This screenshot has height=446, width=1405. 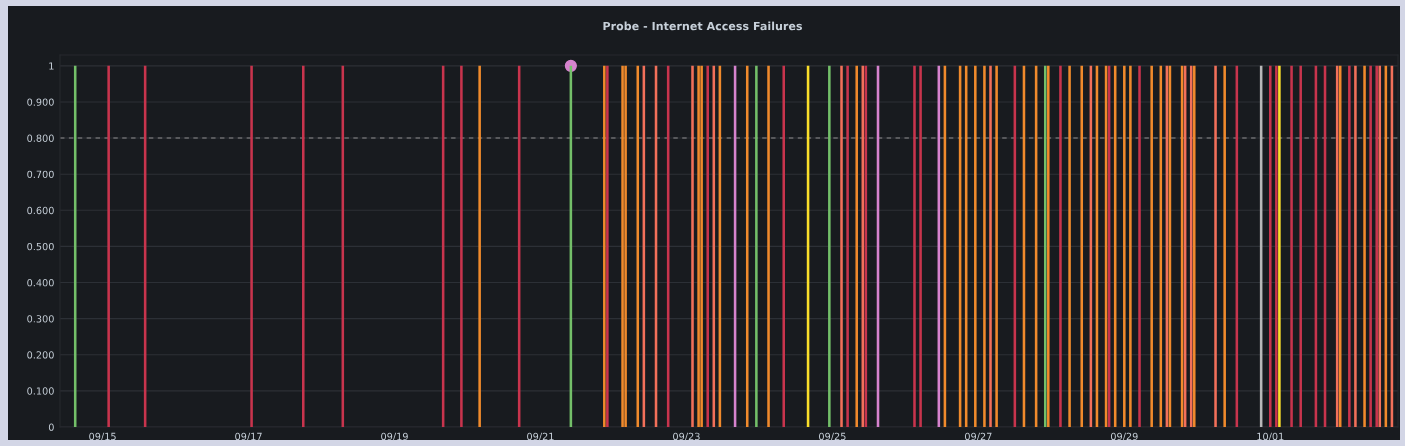 I want to click on y-tick-label: 0.700, so click(x=40, y=174).